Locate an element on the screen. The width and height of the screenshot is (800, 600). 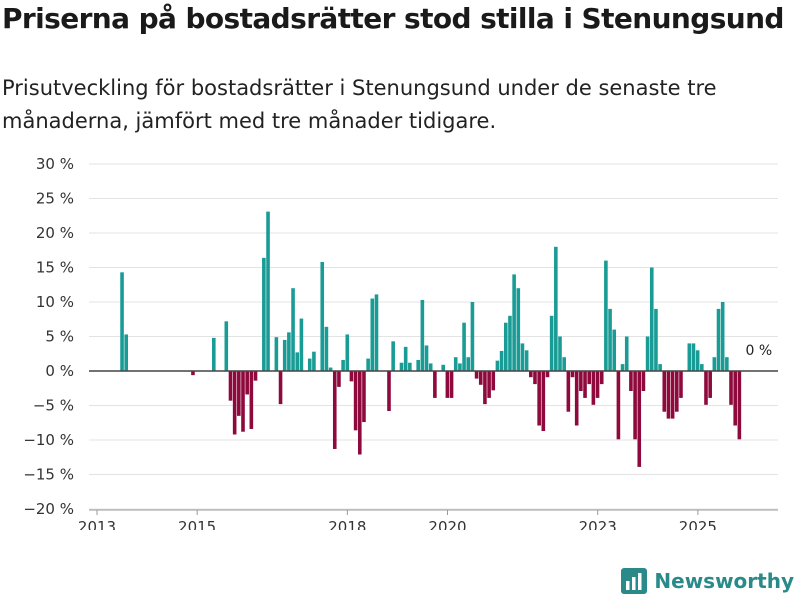
x-tick-label: 2013 is located at coordinates (97, 524).